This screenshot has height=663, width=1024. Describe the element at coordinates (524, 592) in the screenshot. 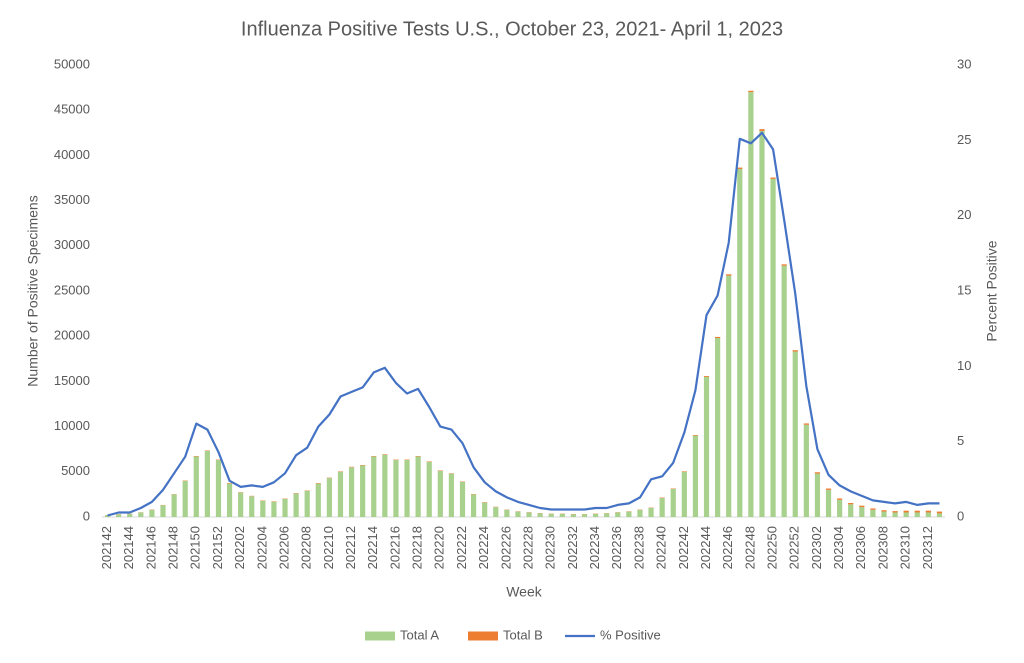

I see `x-axis-title: Week` at that location.